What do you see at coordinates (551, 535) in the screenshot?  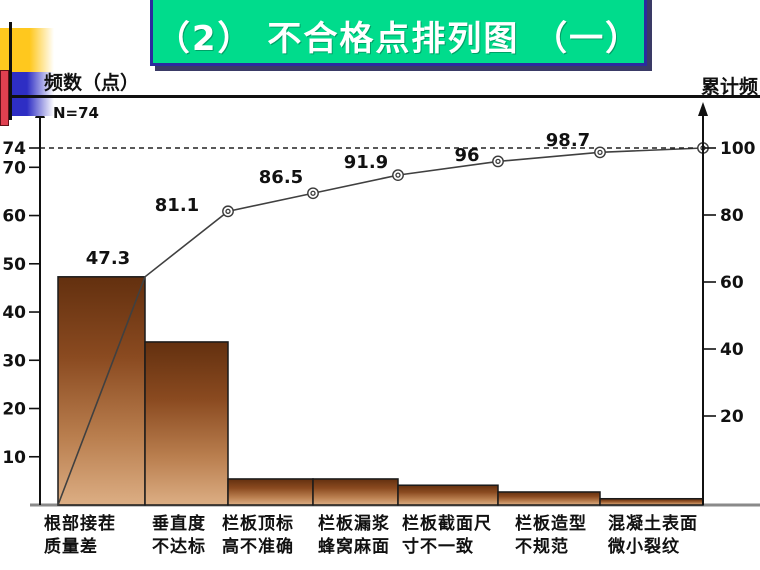 I see `category-label: 栏板造型 不规范` at bounding box center [551, 535].